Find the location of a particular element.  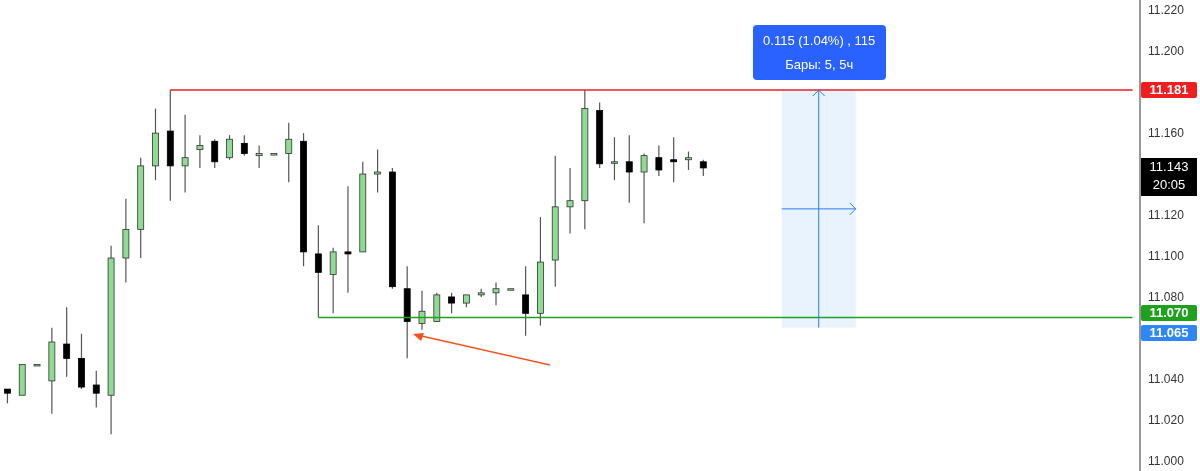

y-tick-label: 11.200 is located at coordinates (1166, 51).